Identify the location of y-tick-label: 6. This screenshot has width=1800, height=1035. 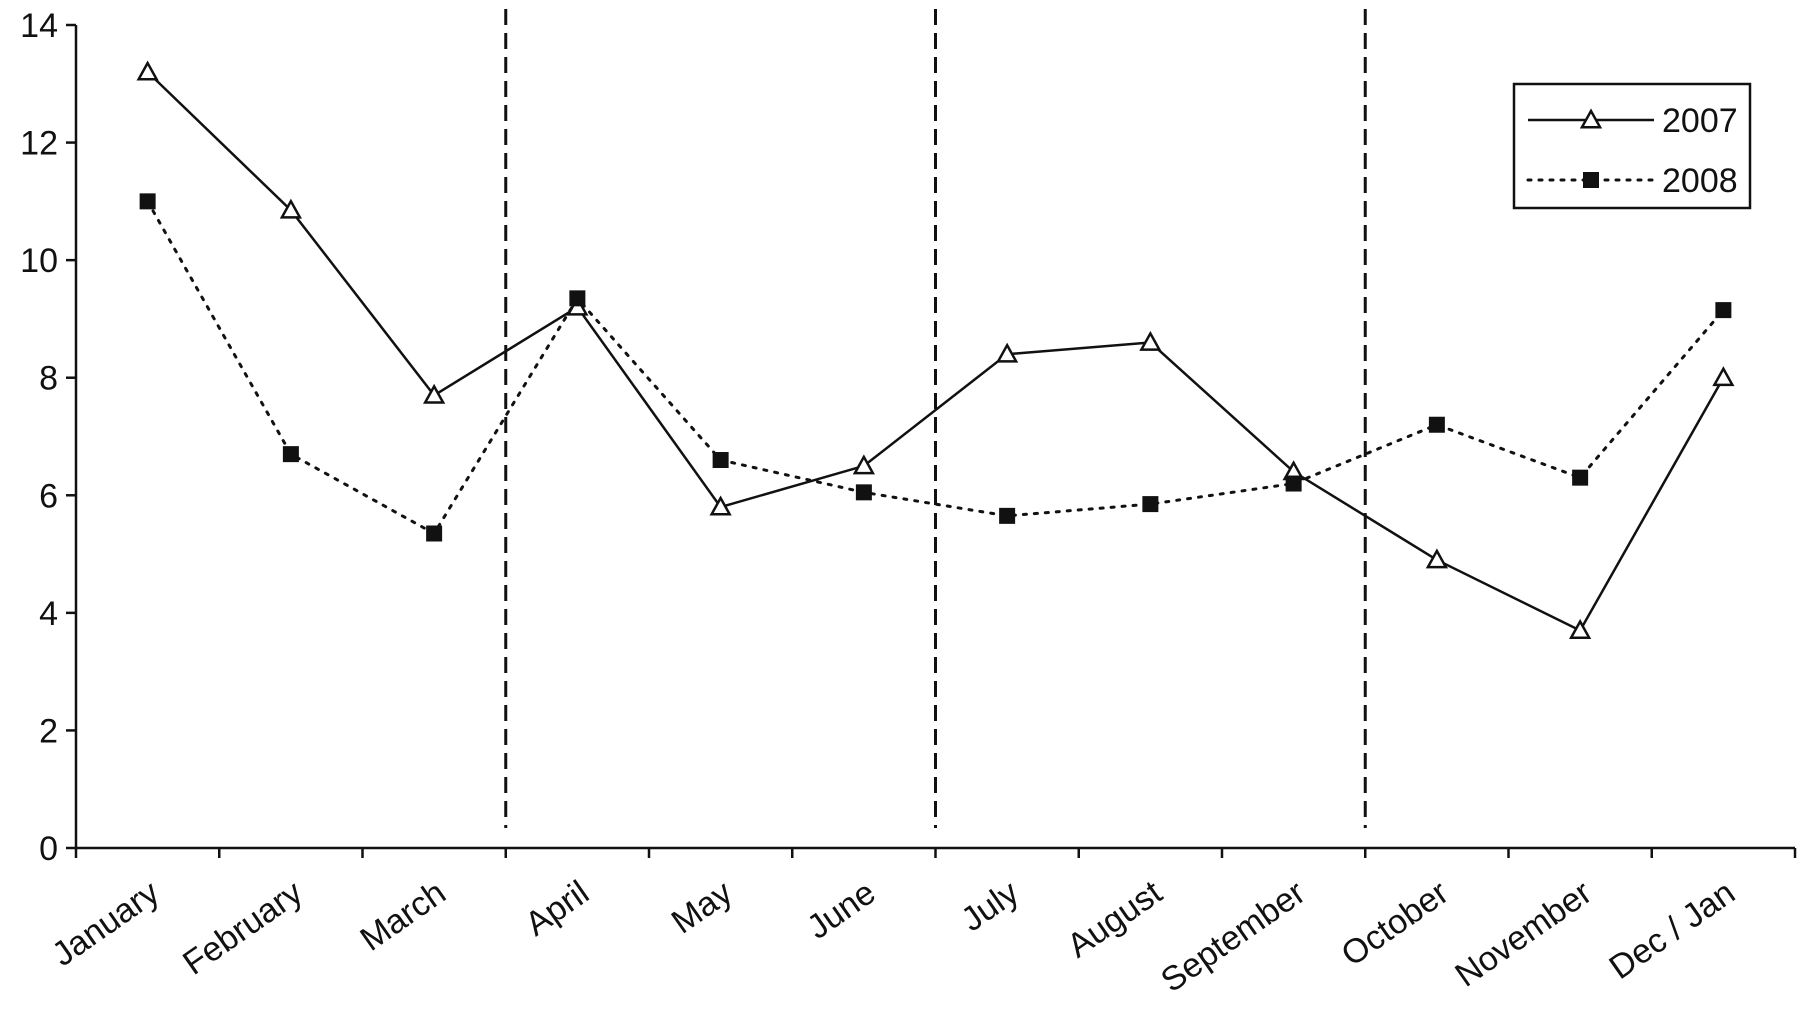
(48, 496).